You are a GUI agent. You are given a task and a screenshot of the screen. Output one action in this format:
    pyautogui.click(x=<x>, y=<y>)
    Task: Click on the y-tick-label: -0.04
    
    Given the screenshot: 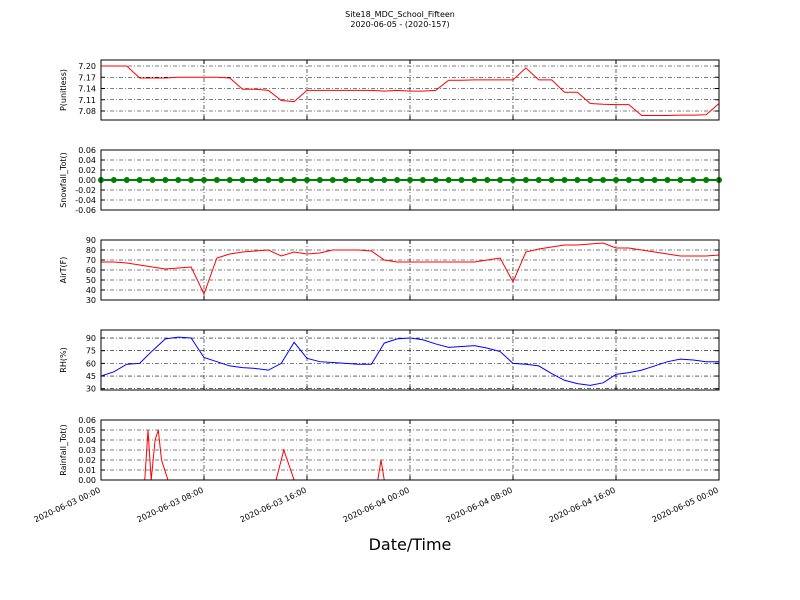 What is the action you would take?
    pyautogui.click(x=85, y=200)
    